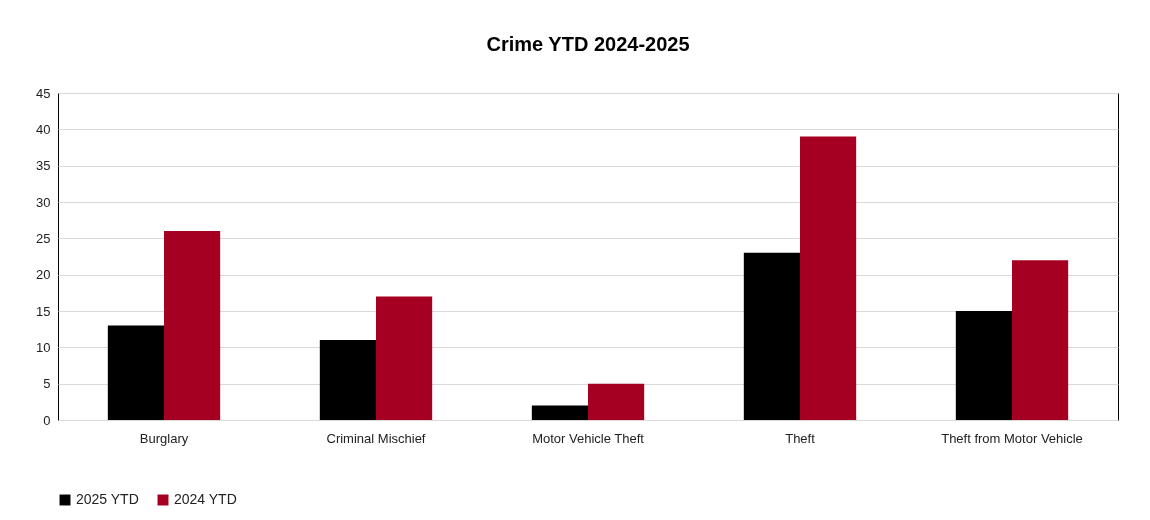 The width and height of the screenshot is (1150, 520). I want to click on y-tick-label: 35, so click(43, 166).